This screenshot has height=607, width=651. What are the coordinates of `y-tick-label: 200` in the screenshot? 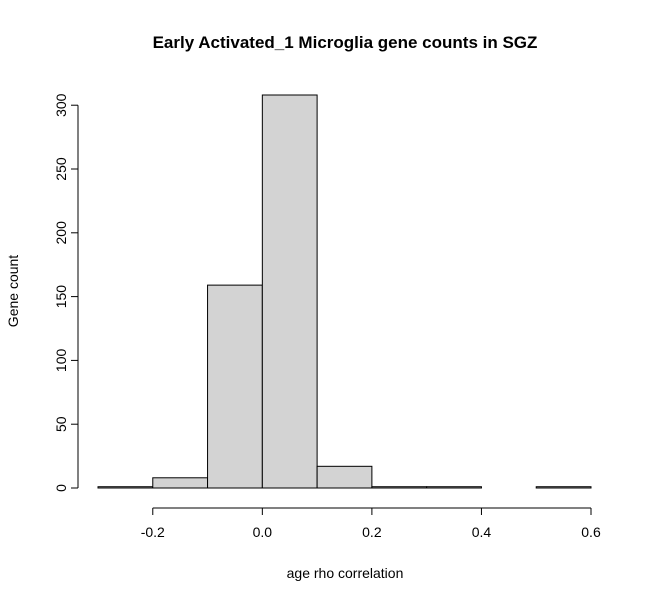 It's located at (61, 233).